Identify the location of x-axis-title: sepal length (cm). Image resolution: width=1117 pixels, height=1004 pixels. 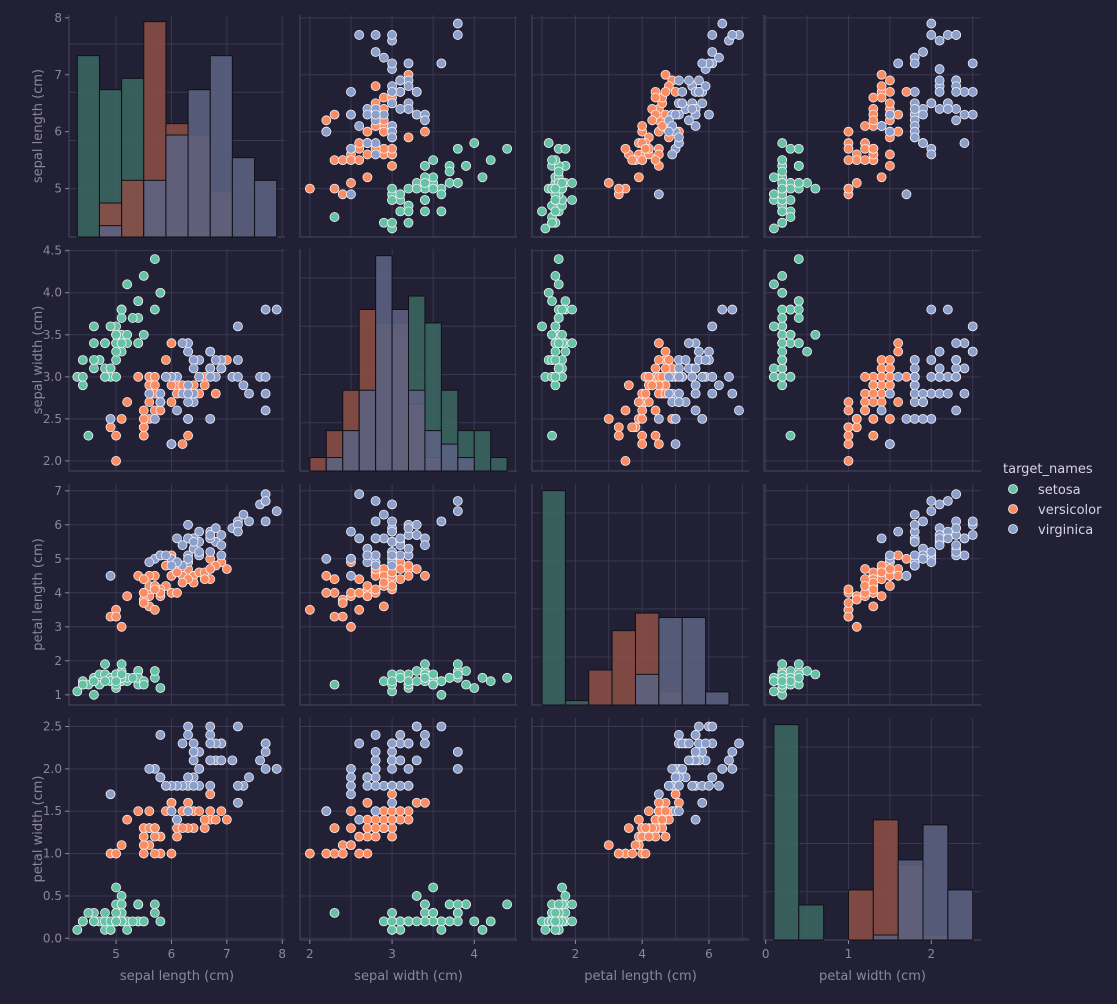
(177, 976).